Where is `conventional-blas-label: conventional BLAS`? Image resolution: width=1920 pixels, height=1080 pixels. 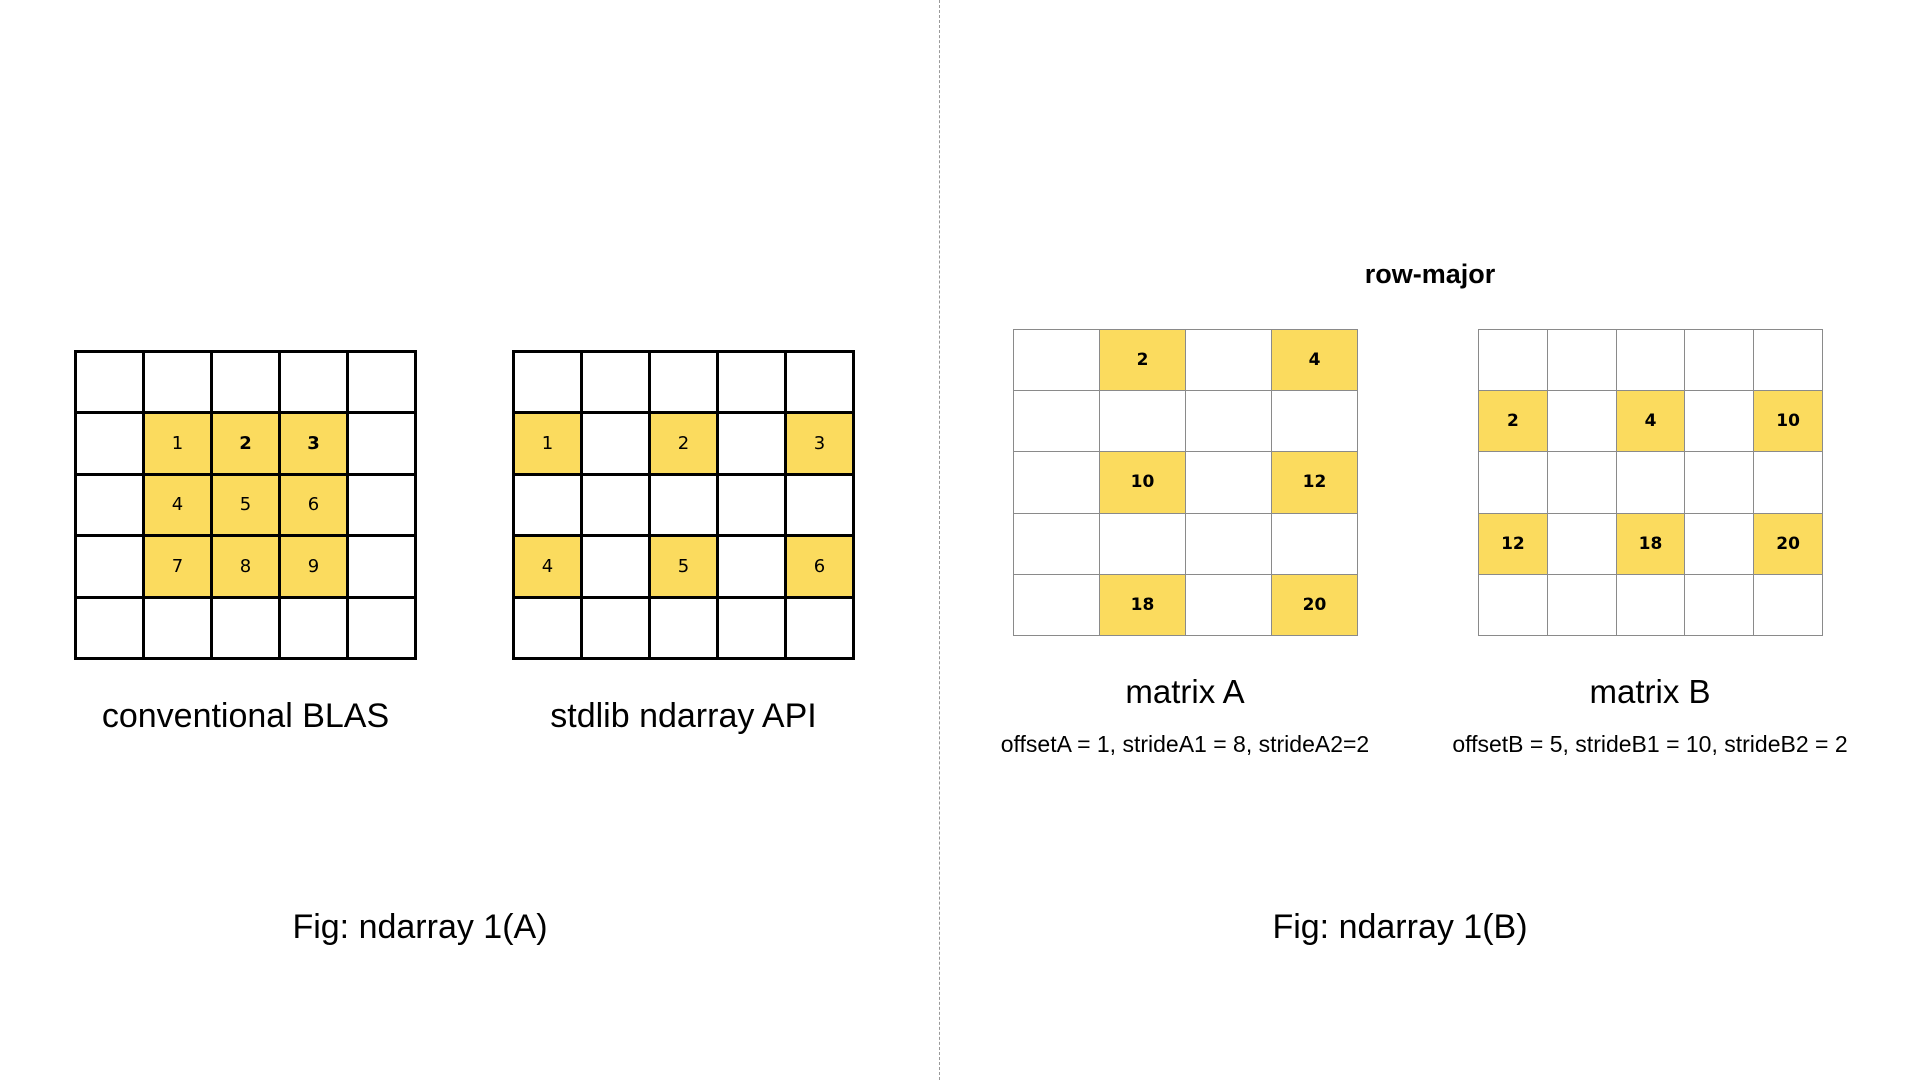 conventional-blas-label: conventional BLAS is located at coordinates (245, 716).